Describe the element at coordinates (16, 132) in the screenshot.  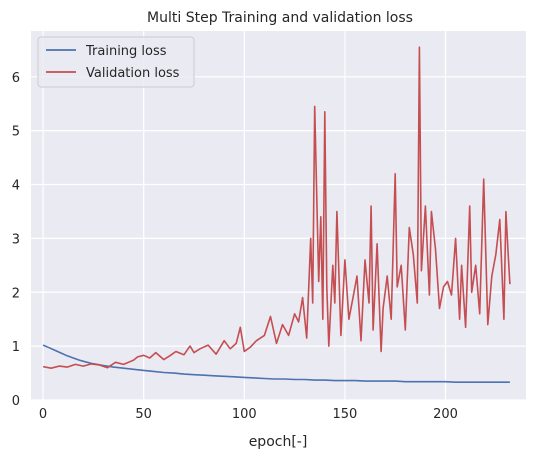
I see `y-tick-label: 5` at that location.